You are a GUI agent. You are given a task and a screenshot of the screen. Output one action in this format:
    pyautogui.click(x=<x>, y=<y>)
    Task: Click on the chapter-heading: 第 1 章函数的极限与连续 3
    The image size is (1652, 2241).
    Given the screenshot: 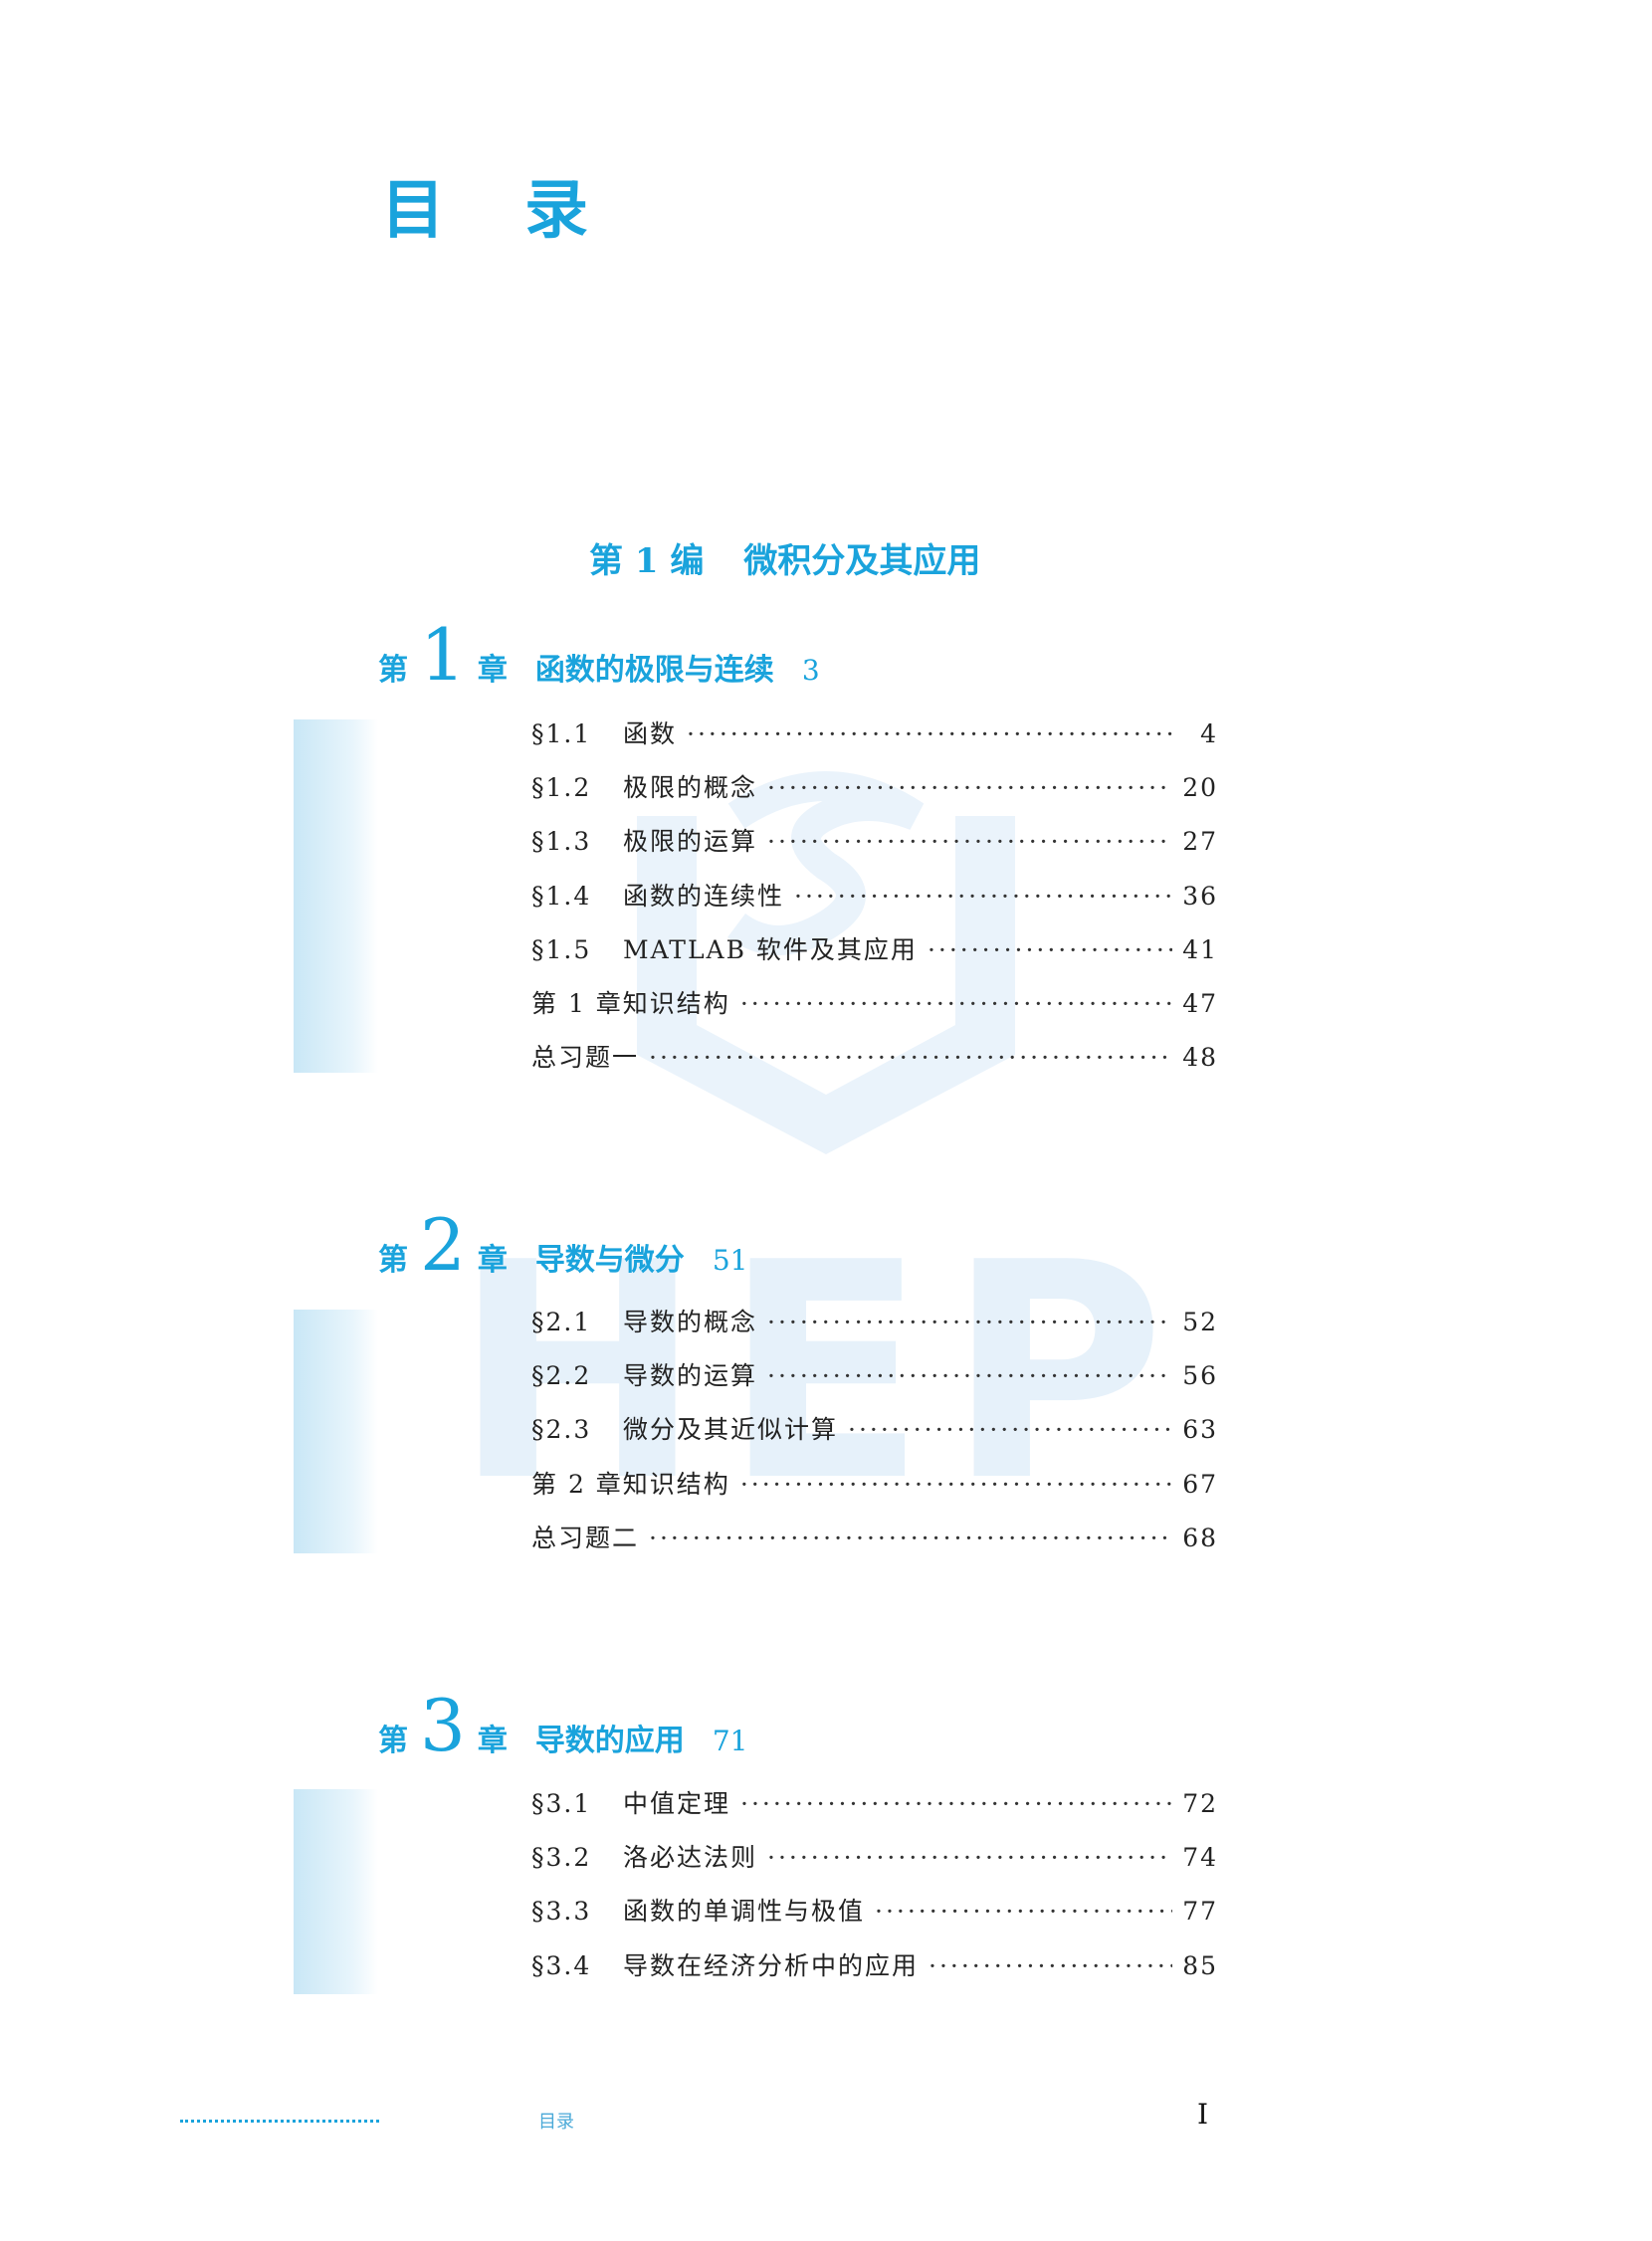 What is the action you would take?
    pyautogui.click(x=599, y=655)
    